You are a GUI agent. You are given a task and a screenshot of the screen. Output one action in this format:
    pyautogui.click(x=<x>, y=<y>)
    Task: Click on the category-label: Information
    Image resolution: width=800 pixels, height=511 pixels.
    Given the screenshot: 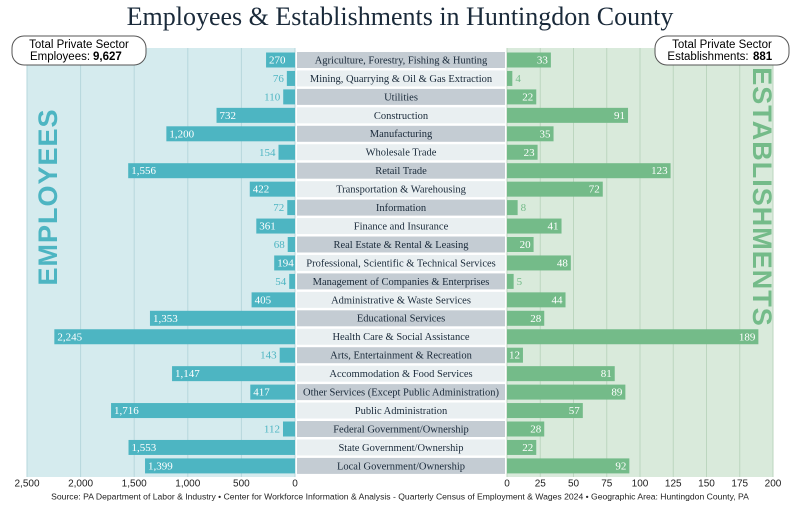 What is the action you would take?
    pyautogui.click(x=401, y=208)
    